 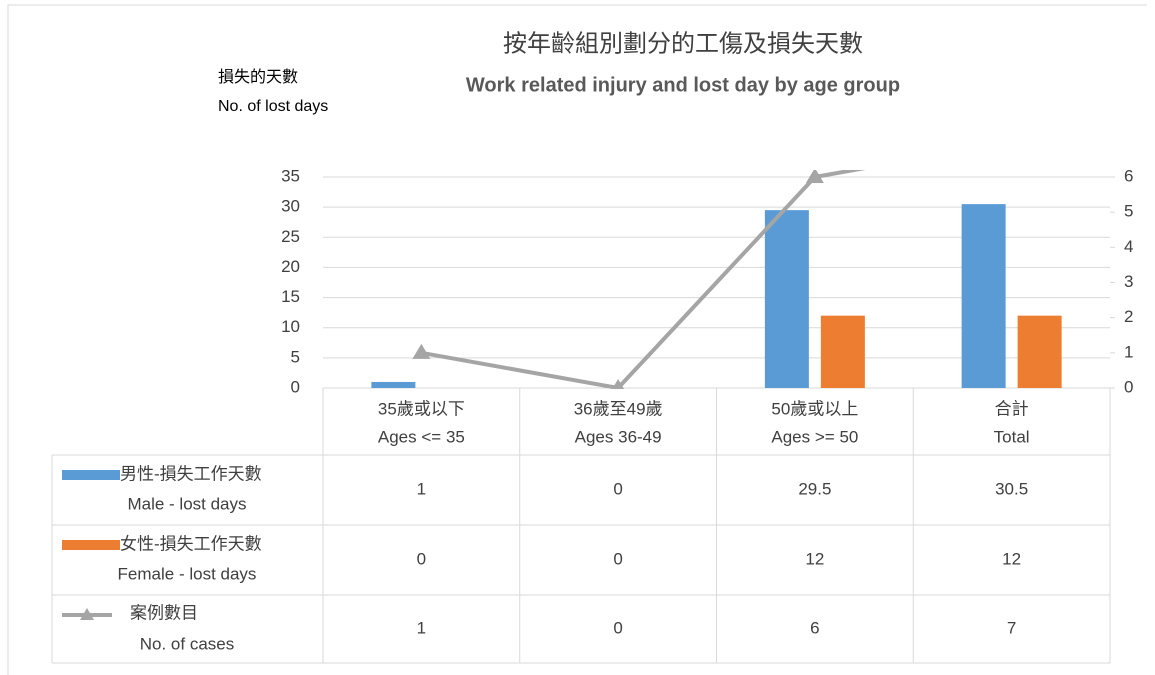 What do you see at coordinates (618, 436) in the screenshot?
I see `x-tick-label: Ages 36-49` at bounding box center [618, 436].